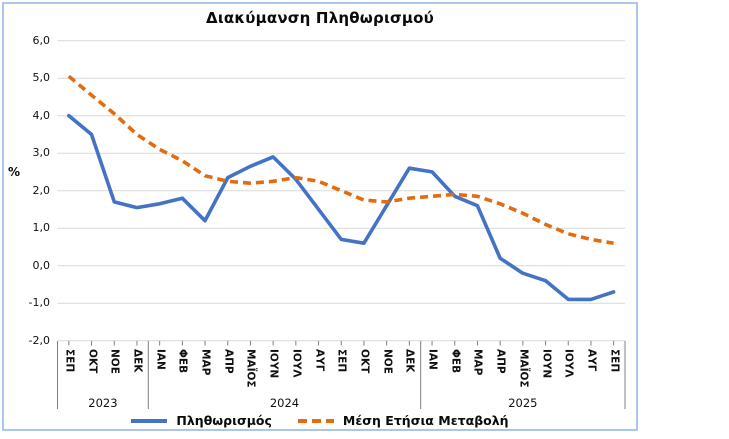  I want to click on solid-line-swatch, so click(149, 420).